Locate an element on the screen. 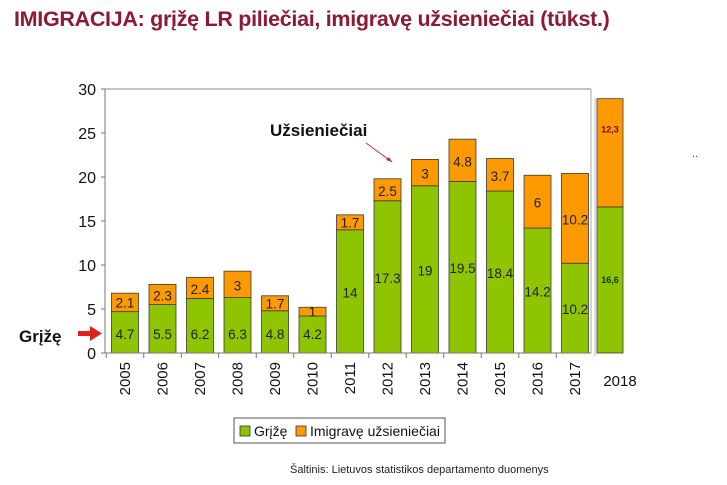  y-tick-label: 0 is located at coordinates (91, 354).